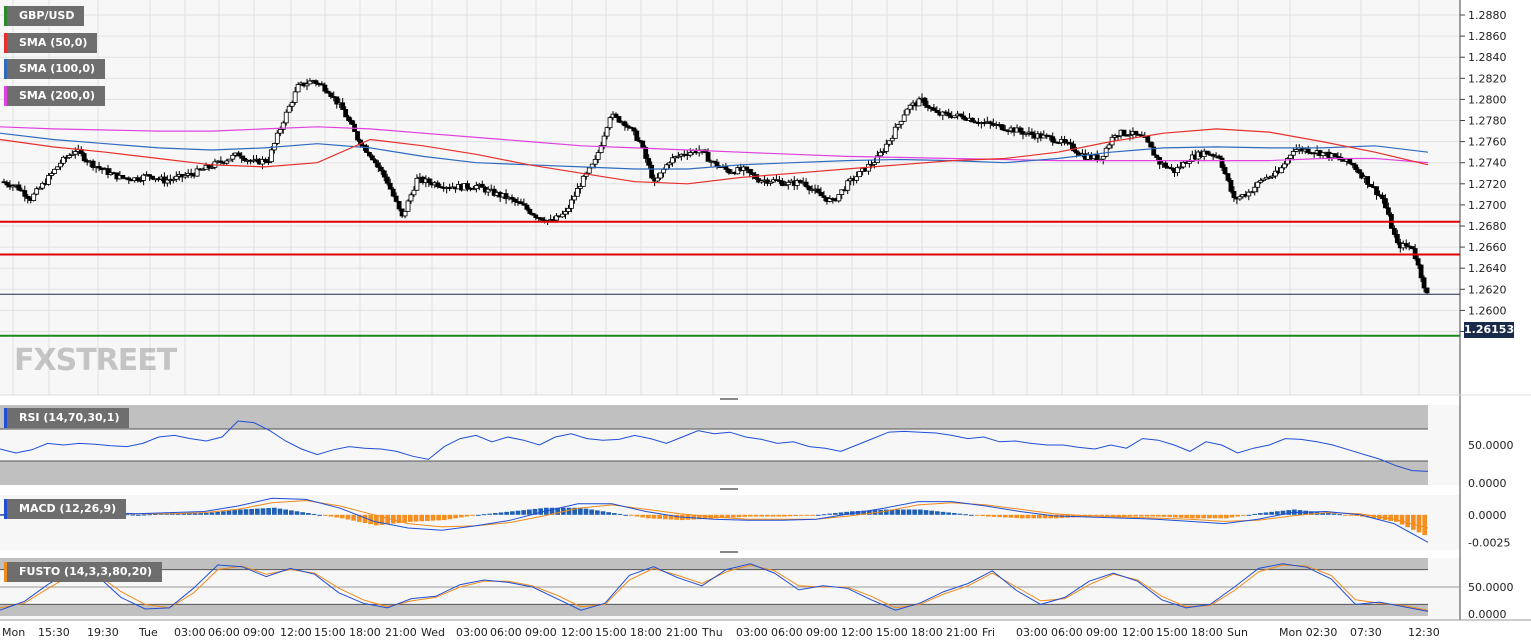 Image resolution: width=1531 pixels, height=643 pixels. Describe the element at coordinates (55, 96) in the screenshot. I see `sma200-label: SMA (200,0)` at that location.